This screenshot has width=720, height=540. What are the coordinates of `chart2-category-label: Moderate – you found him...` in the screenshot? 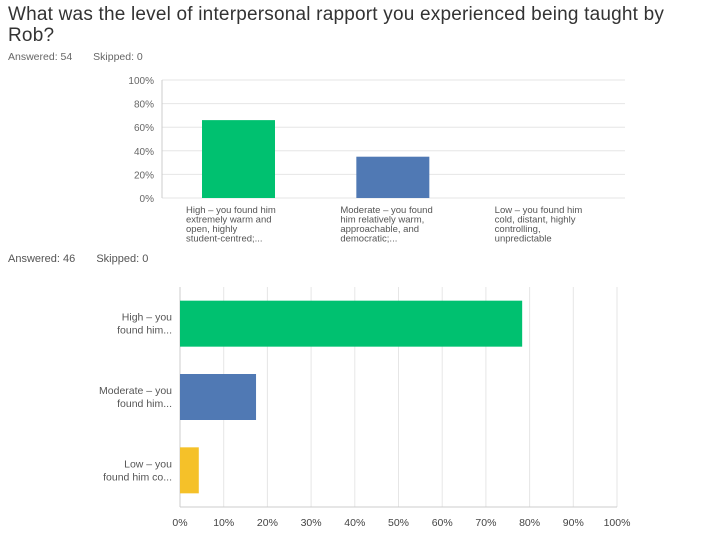 It's located at (135, 397).